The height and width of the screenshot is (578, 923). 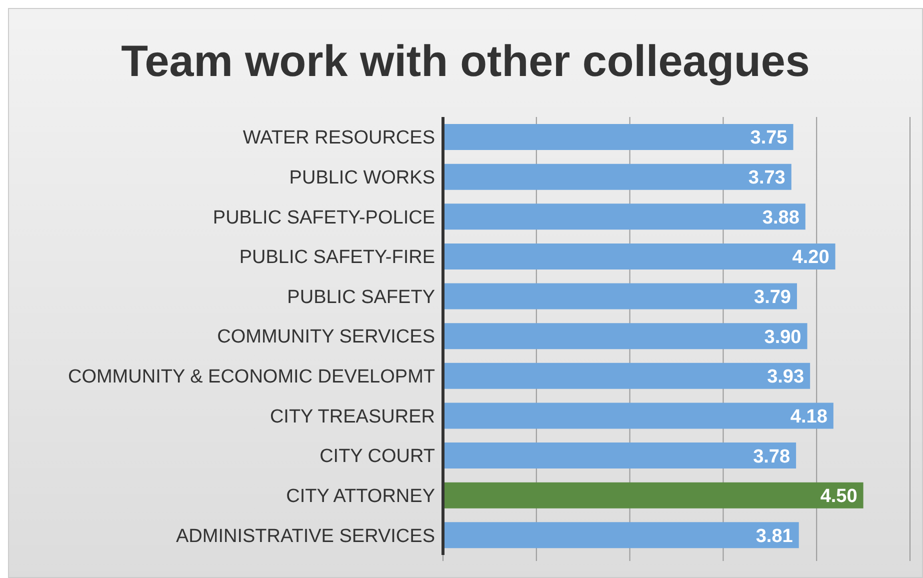 What do you see at coordinates (252, 377) in the screenshot?
I see `y-tick-label: COMMUNITY & ECONOMIC DEVELOPMT` at bounding box center [252, 377].